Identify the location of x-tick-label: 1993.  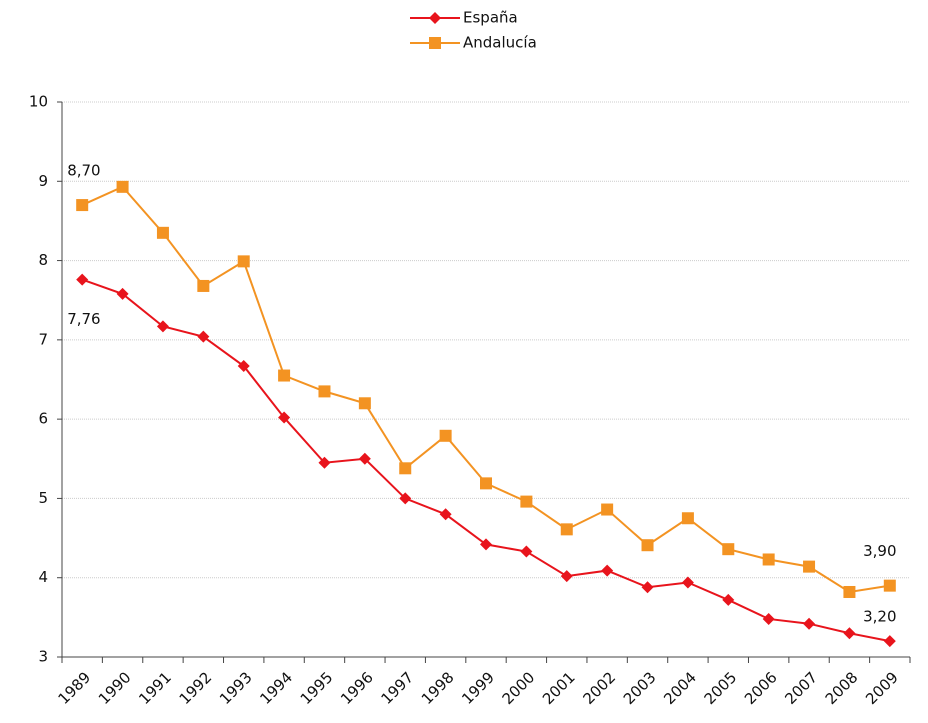
(236, 688).